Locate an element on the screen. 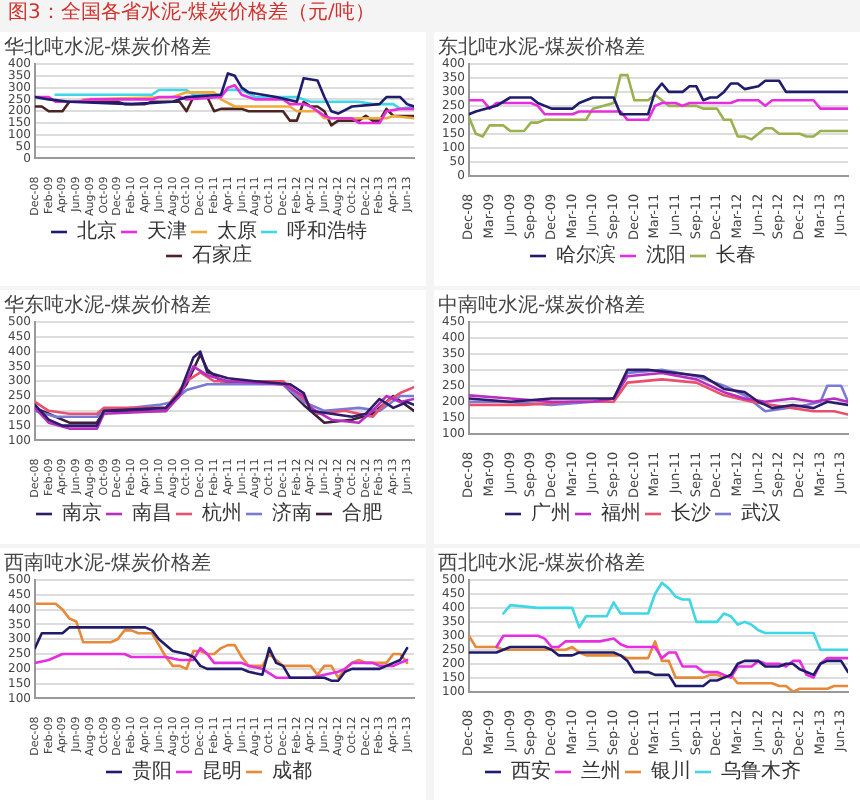 This screenshot has width=860, height=800. legend-label: 南京 is located at coordinates (82, 513).